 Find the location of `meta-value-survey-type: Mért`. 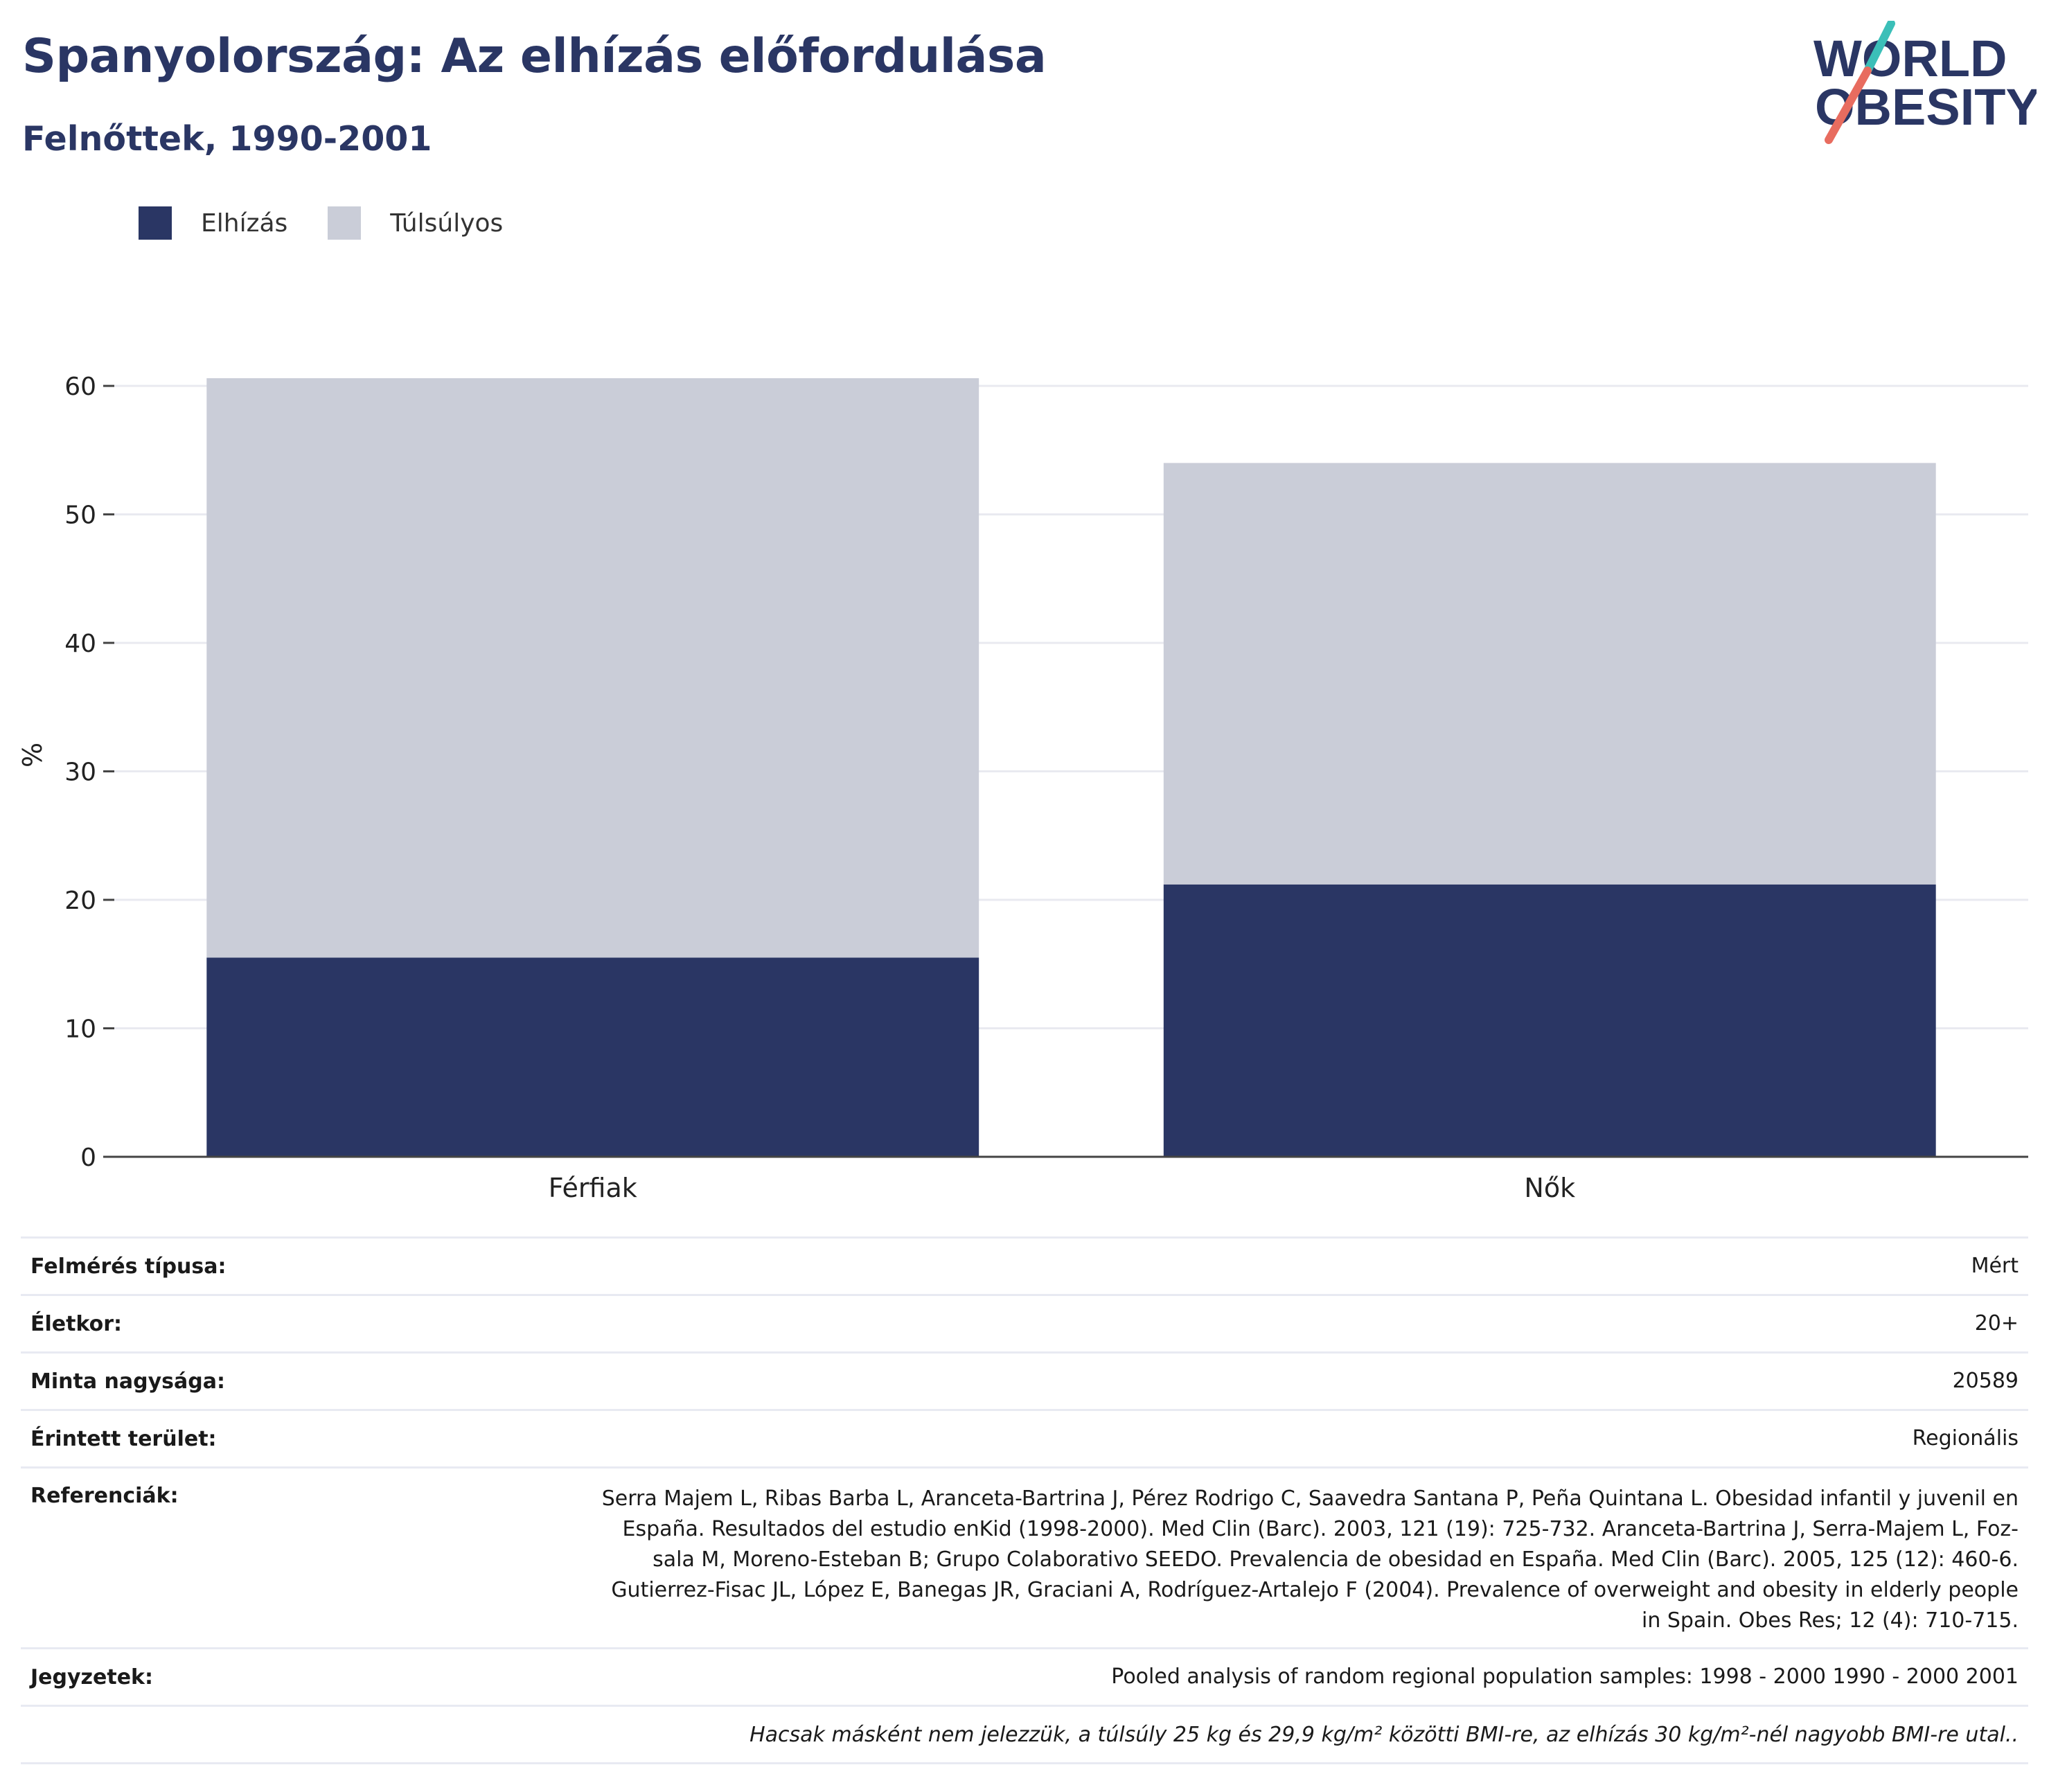

meta-value-survey-type: Mért is located at coordinates (1242, 1266).